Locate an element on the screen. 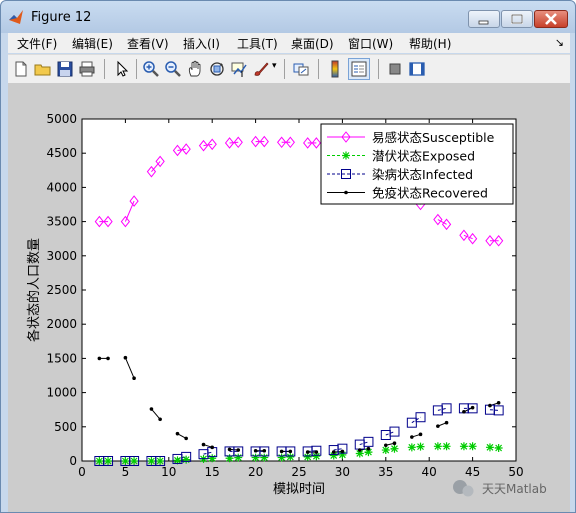  rotate-3d-icon is located at coordinates (217, 69).